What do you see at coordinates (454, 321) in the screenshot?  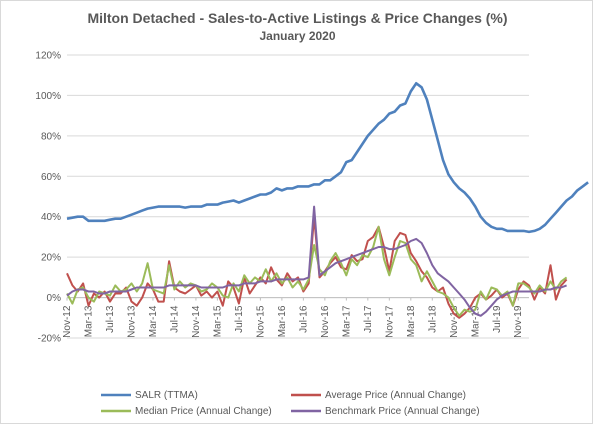 I see `x-tick-label: Nov-18` at bounding box center [454, 321].